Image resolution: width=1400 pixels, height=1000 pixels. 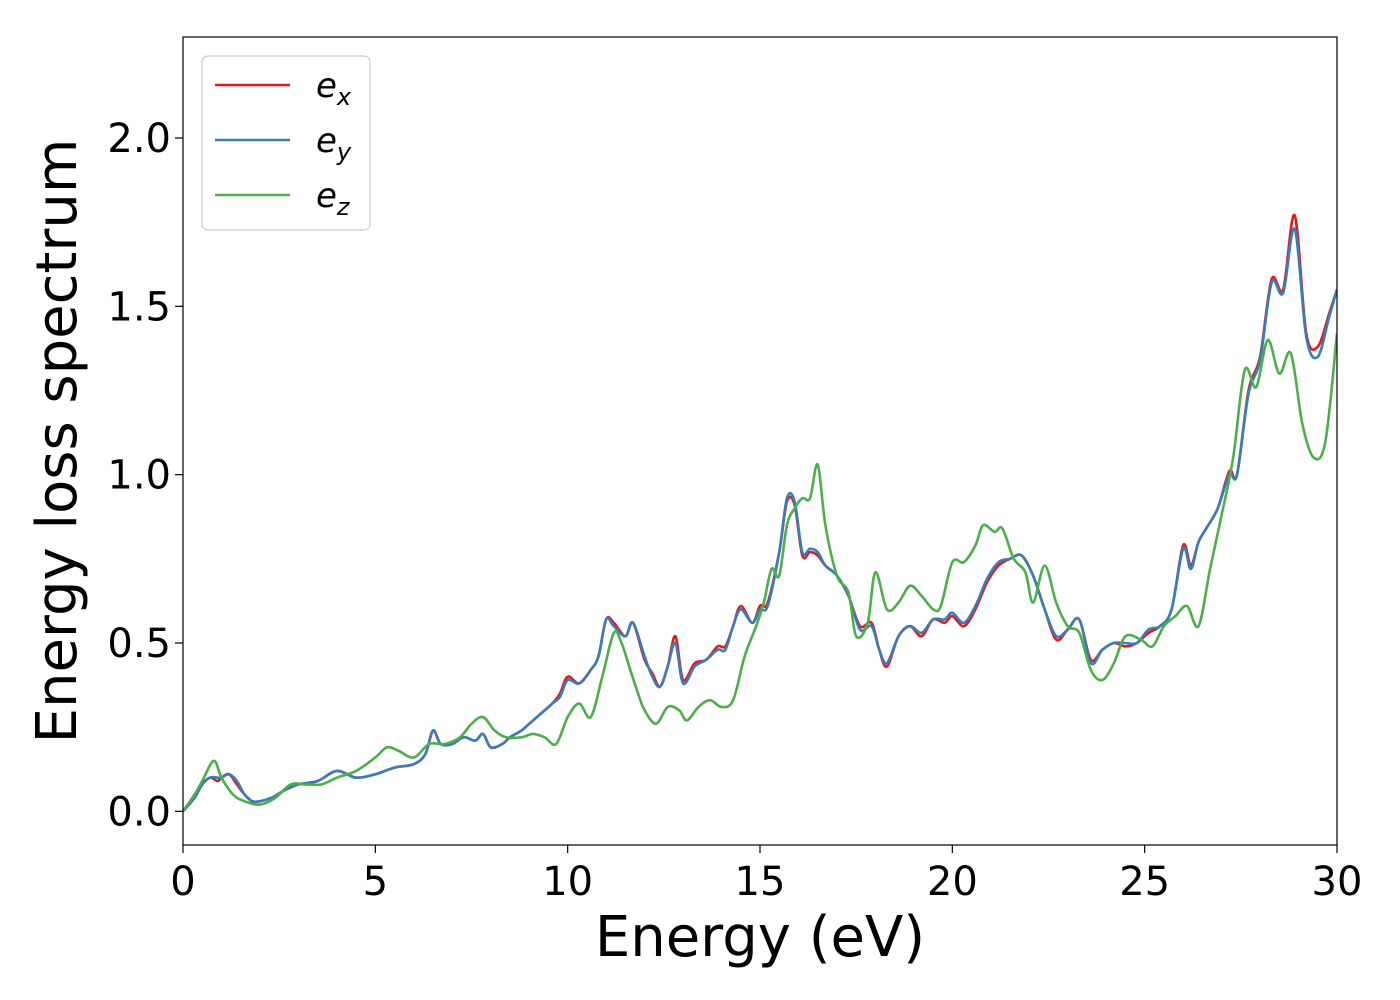 I want to click on x-tick-label: 25, so click(x=1144, y=882).